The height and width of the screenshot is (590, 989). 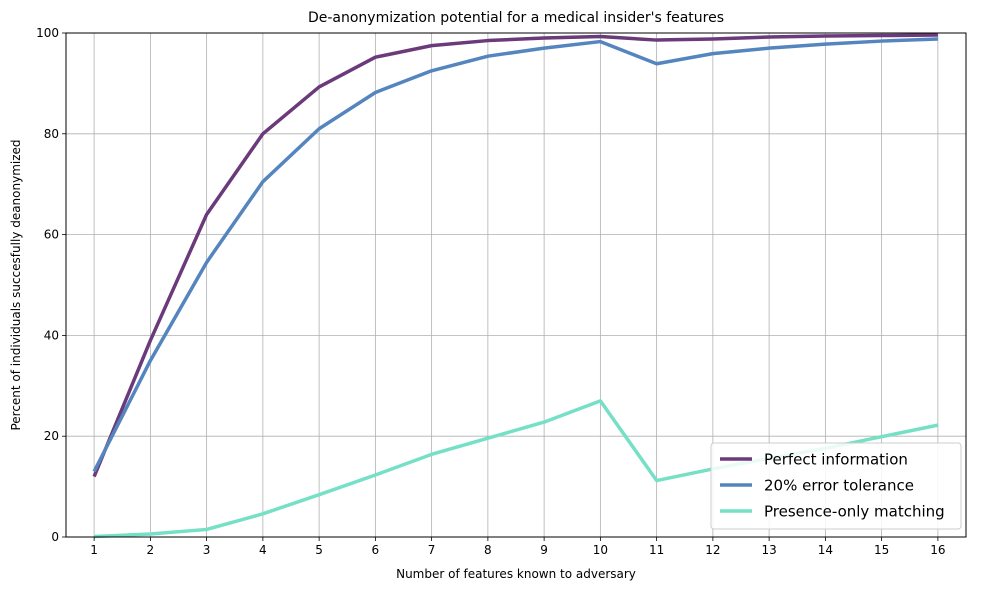 What do you see at coordinates (712, 550) in the screenshot?
I see `x-tick-label: 12` at bounding box center [712, 550].